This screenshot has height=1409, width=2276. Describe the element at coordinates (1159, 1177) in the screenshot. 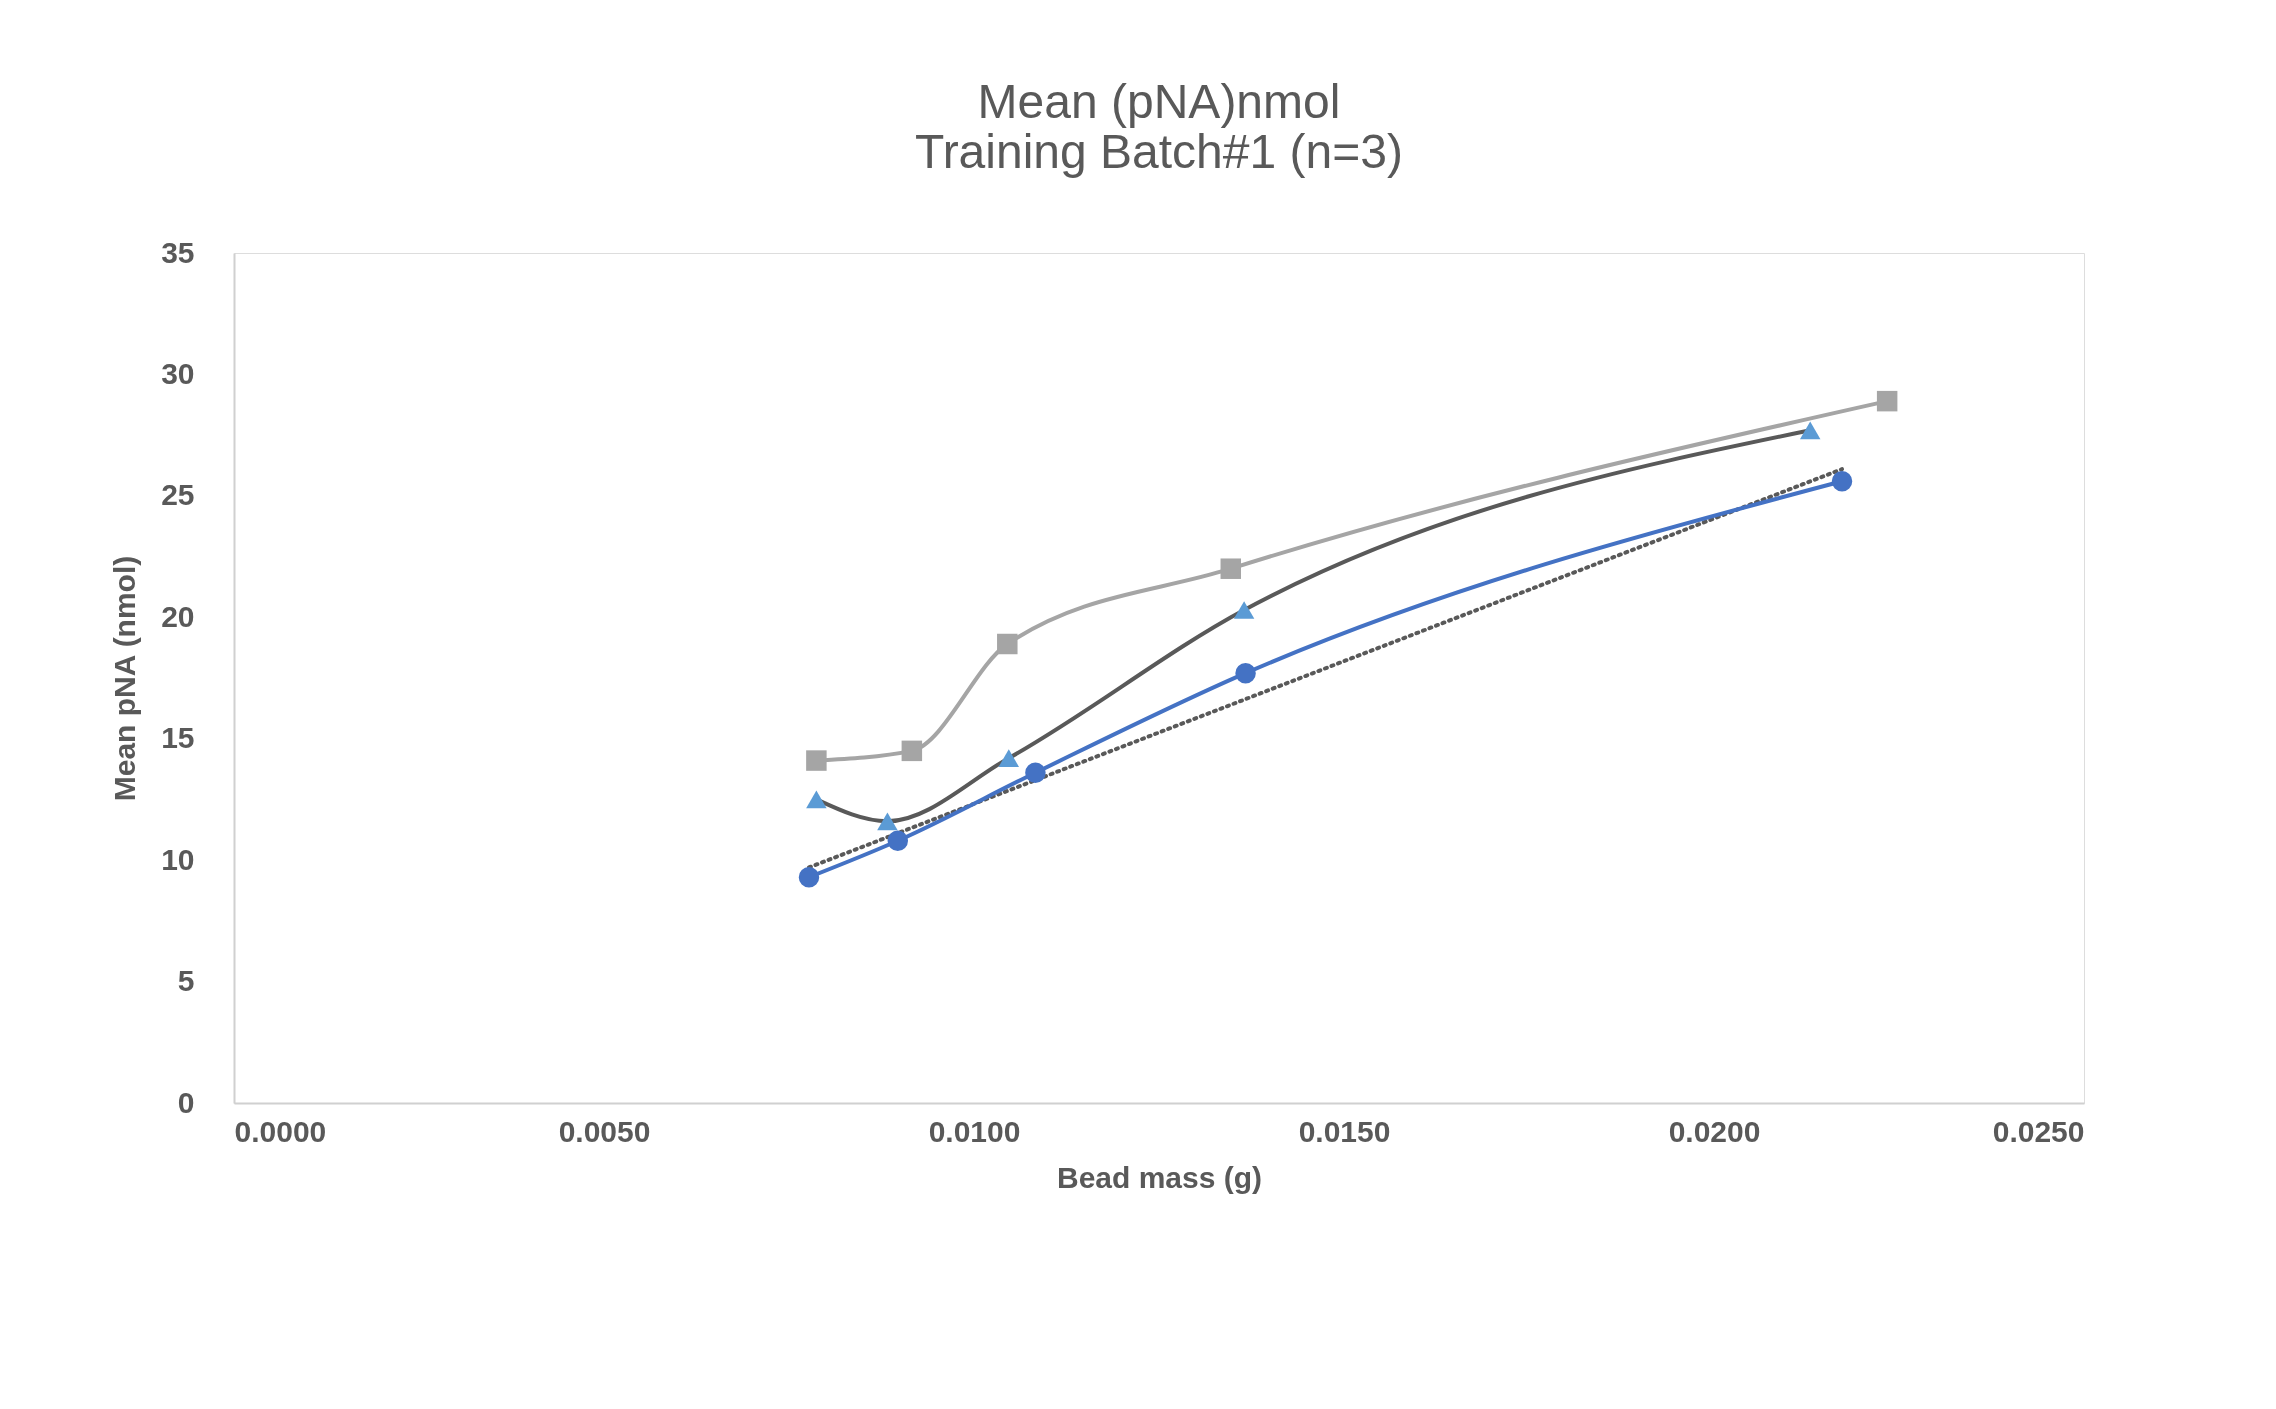

I see `x-axis-title: Bead mass (g)` at that location.